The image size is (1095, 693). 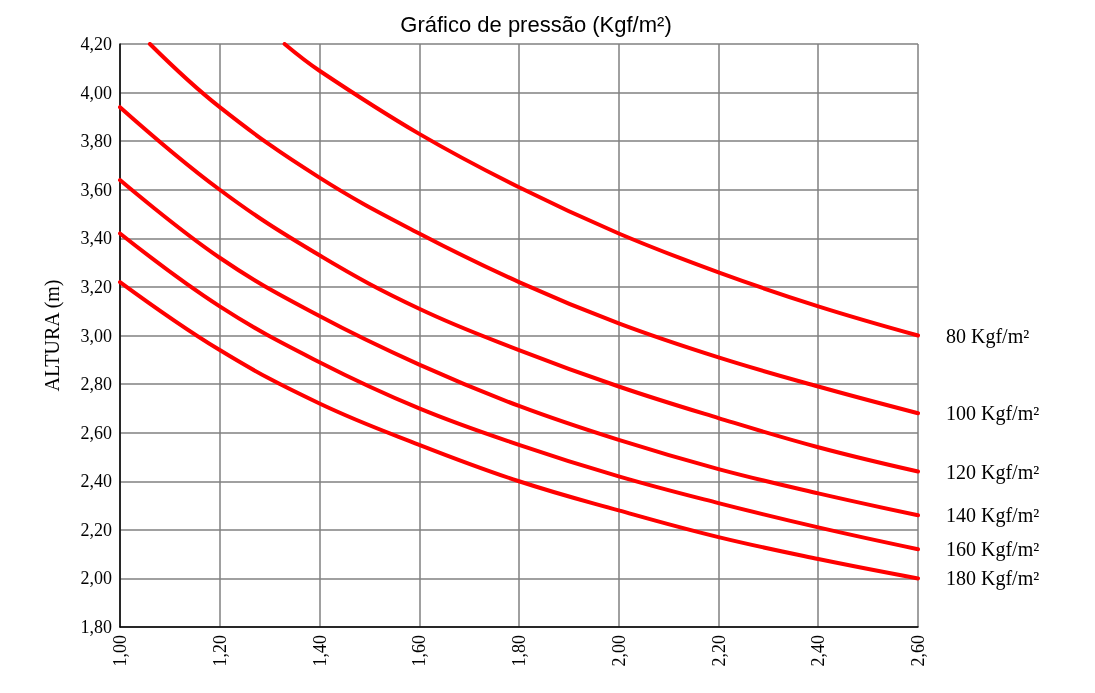 I want to click on y-tick-label: 2,80, so click(x=96, y=384).